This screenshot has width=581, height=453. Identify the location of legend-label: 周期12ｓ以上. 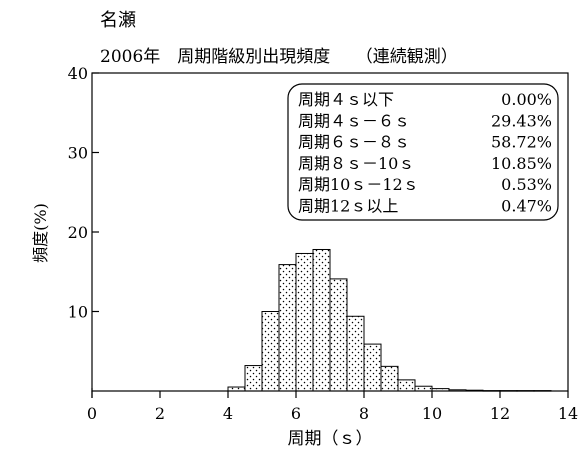
(348, 206).